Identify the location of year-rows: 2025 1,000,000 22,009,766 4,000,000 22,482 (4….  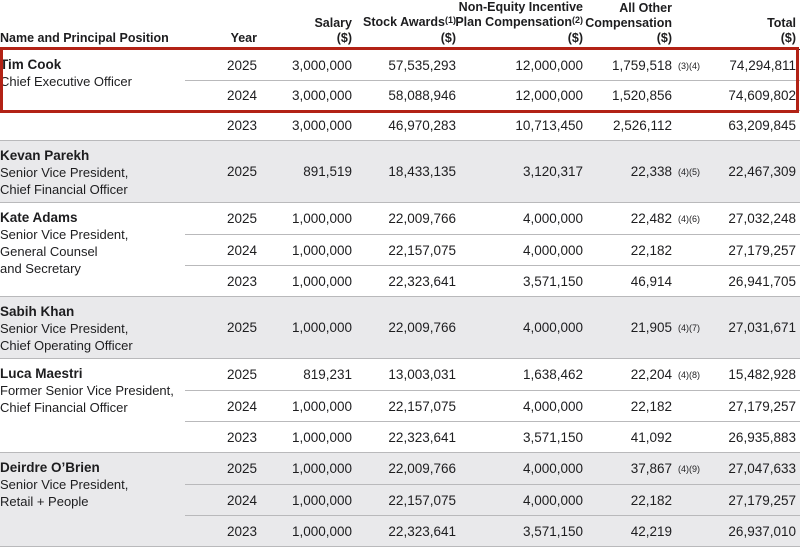
(492, 249).